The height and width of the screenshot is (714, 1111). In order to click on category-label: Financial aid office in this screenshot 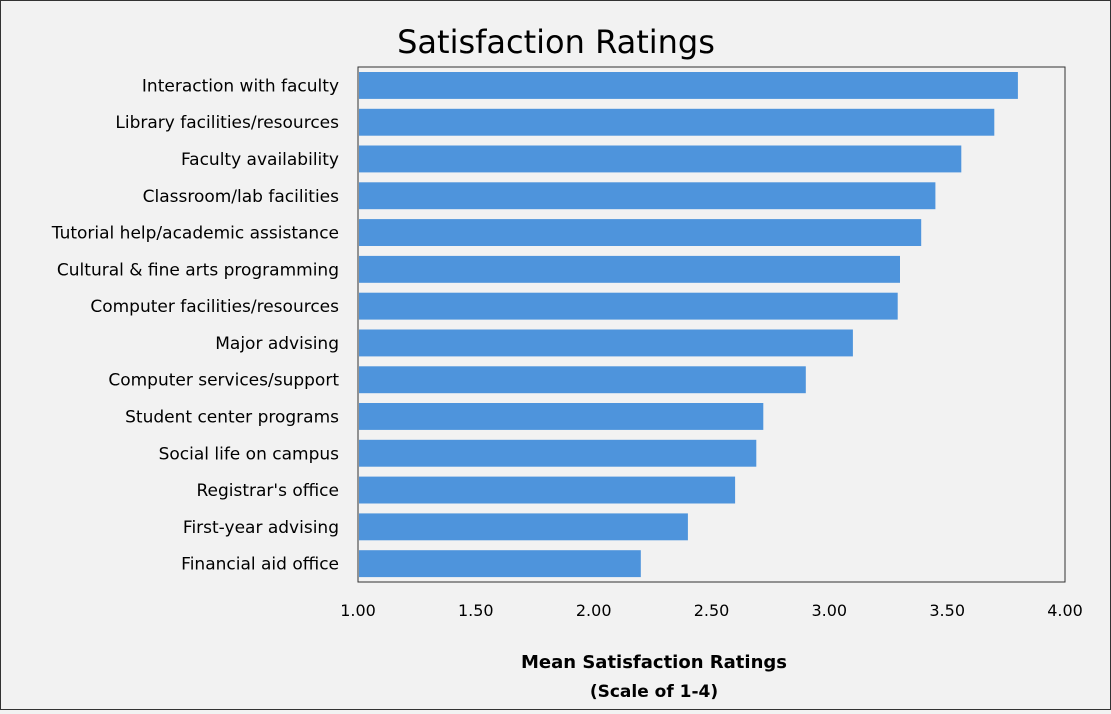, I will do `click(260, 565)`.